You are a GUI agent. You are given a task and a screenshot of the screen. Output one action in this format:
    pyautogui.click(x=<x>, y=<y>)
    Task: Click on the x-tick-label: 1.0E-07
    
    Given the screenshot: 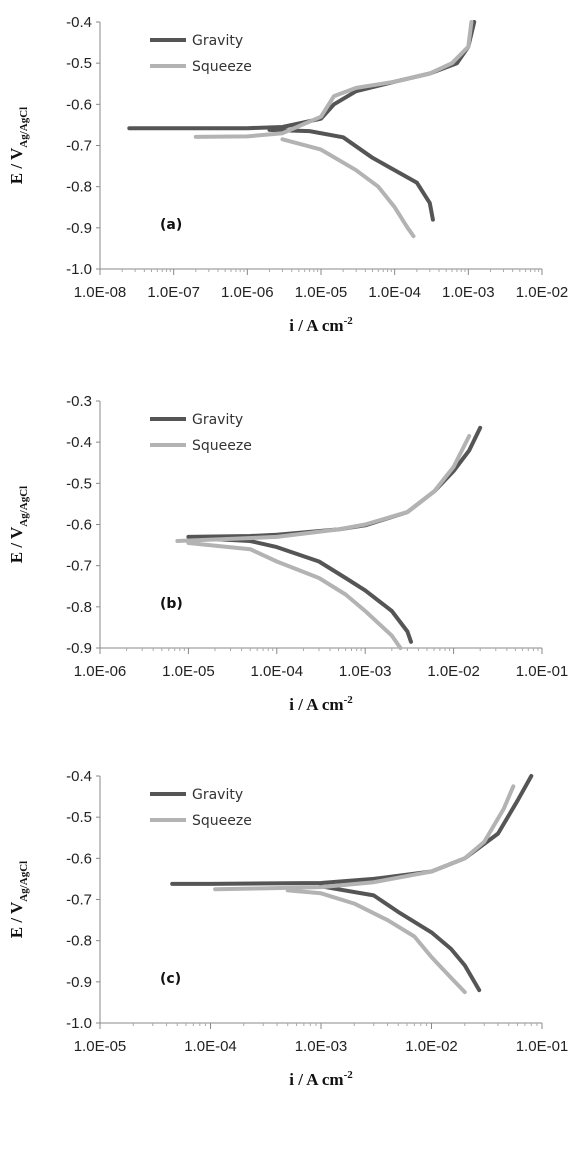 What is the action you would take?
    pyautogui.click(x=173, y=292)
    